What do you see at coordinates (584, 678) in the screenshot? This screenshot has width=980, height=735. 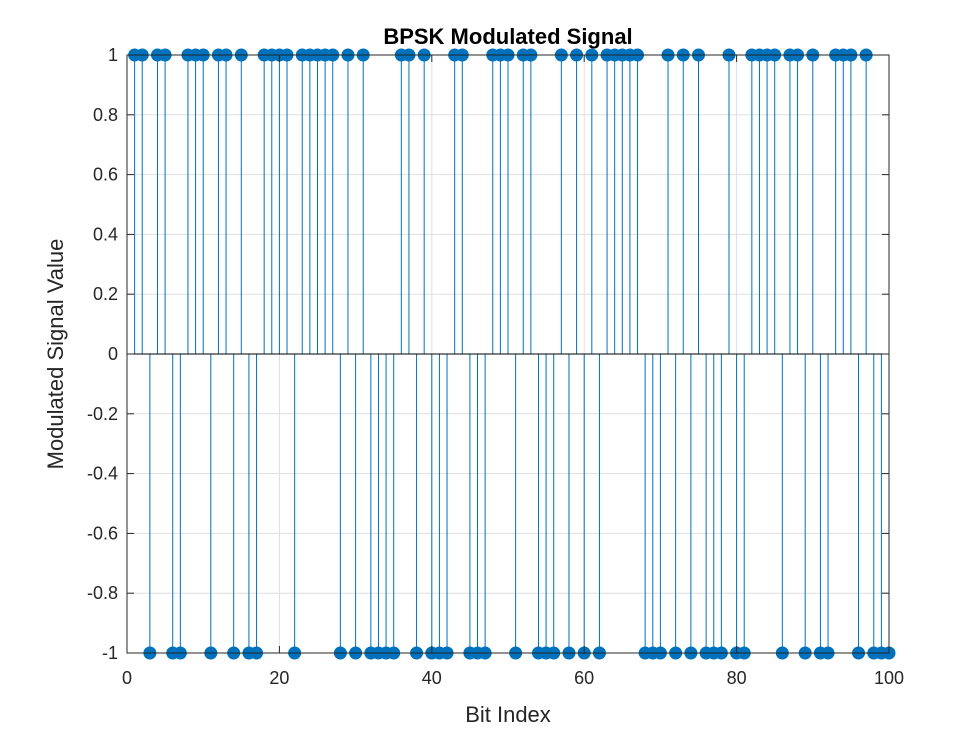 I see `x-tick-label: 60` at bounding box center [584, 678].